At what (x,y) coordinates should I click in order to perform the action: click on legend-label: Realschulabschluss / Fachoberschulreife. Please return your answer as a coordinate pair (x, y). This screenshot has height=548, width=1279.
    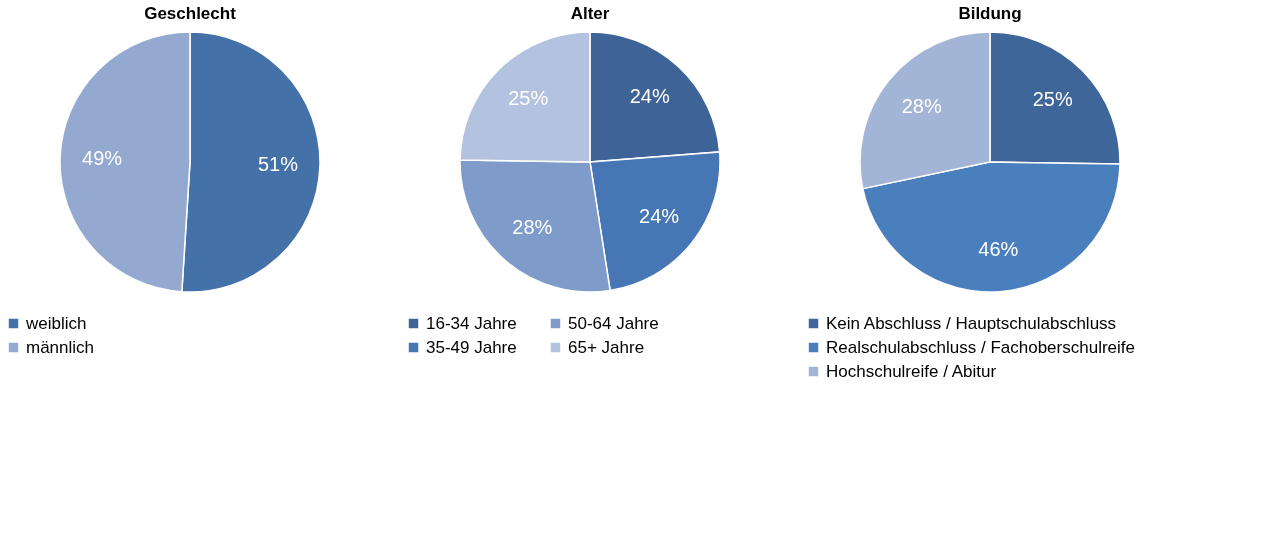
    Looking at the image, I should click on (980, 347).